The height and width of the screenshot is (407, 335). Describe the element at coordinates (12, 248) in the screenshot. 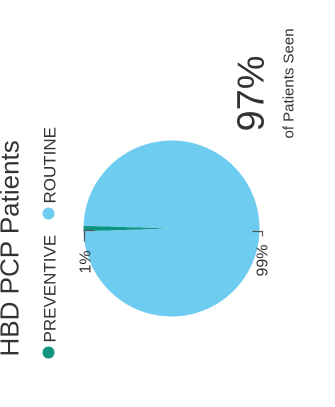

I see `chart-title: HBD PCP Patients` at that location.